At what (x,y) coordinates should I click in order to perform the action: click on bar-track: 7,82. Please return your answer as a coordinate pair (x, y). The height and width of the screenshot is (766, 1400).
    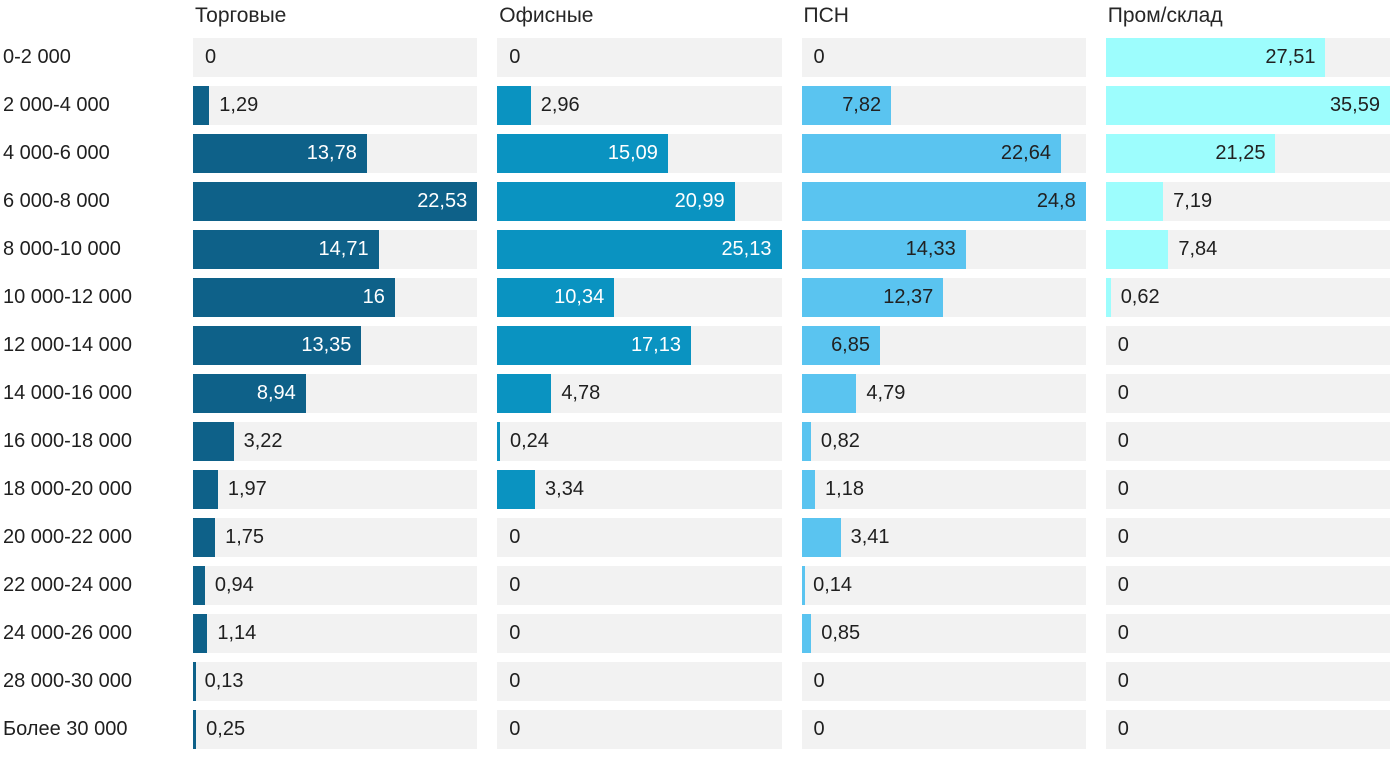
    Looking at the image, I should click on (943, 105).